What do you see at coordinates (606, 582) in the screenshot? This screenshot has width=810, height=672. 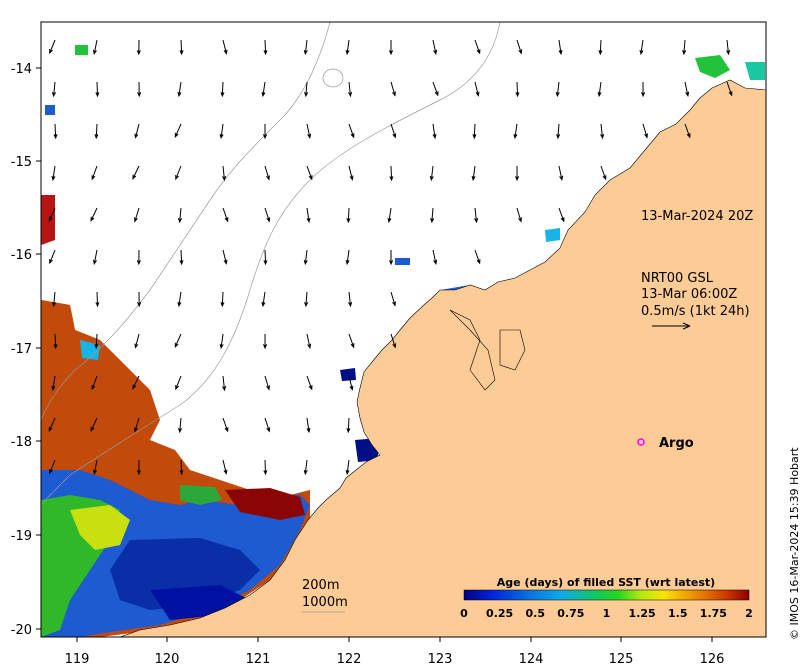 I see `colorbar-title: Age (days) of filled SST (wrt latest)` at bounding box center [606, 582].